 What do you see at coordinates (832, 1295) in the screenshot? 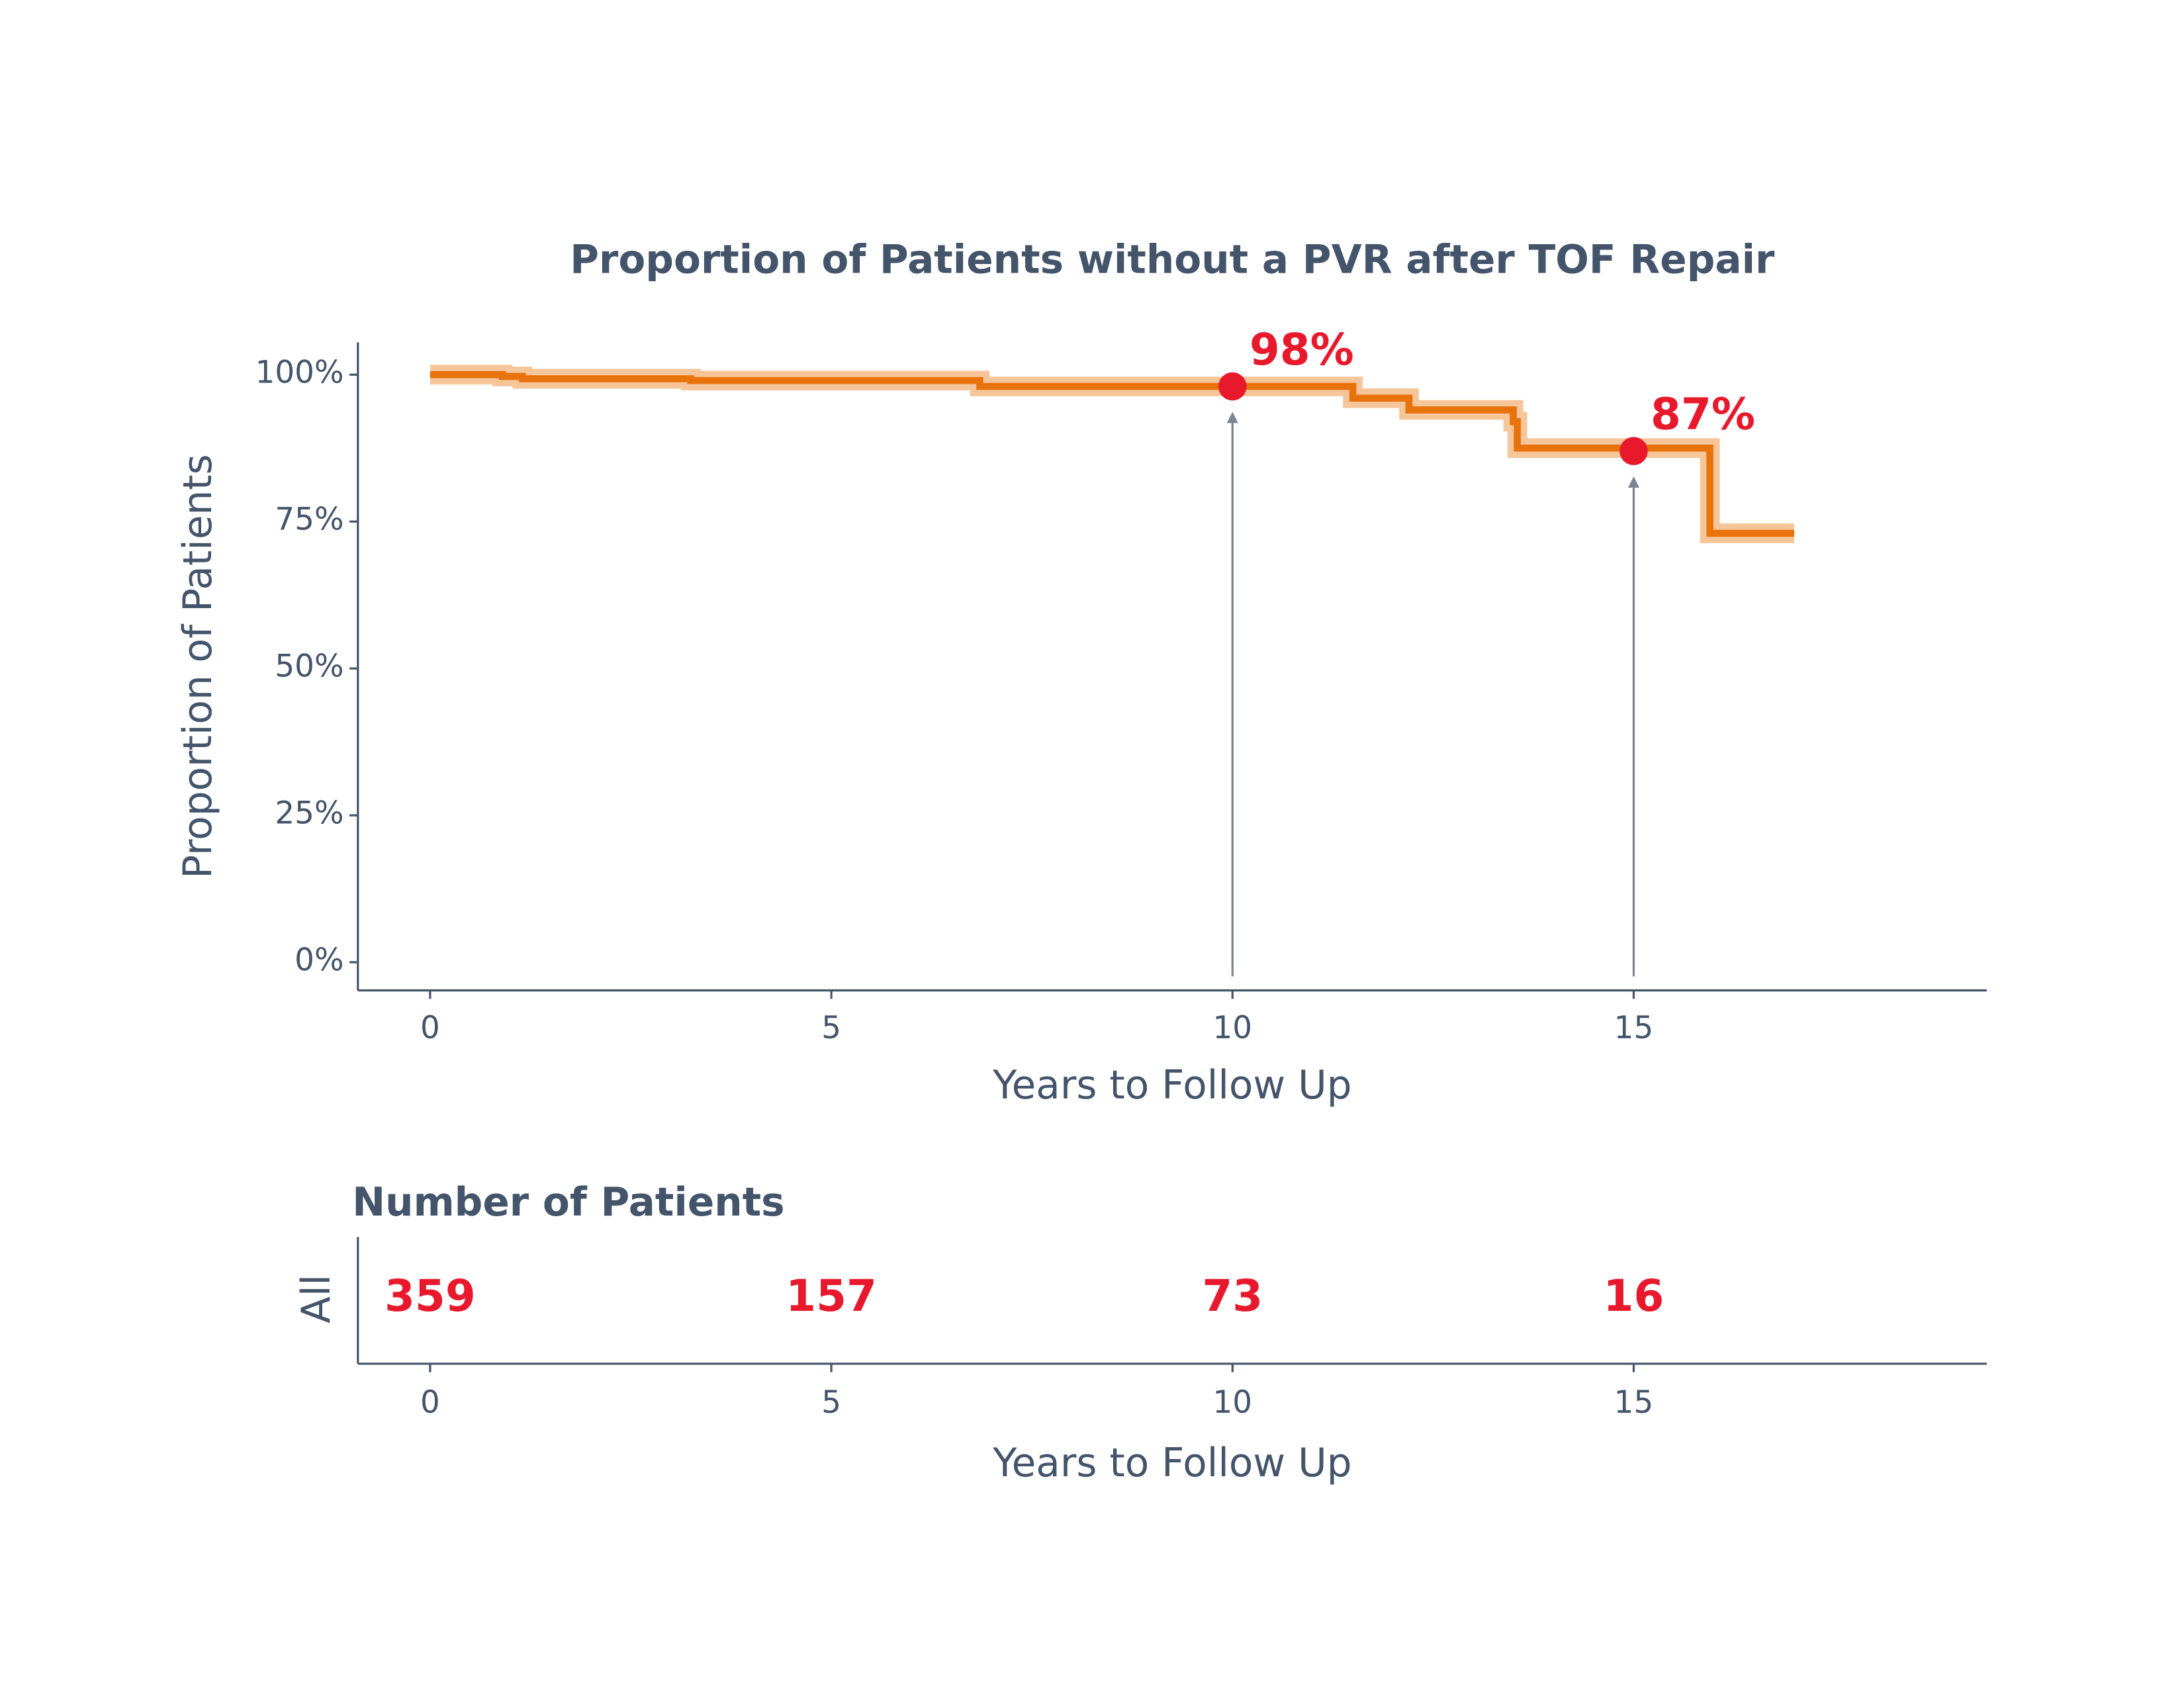
I see `patient-count: 157` at bounding box center [832, 1295].